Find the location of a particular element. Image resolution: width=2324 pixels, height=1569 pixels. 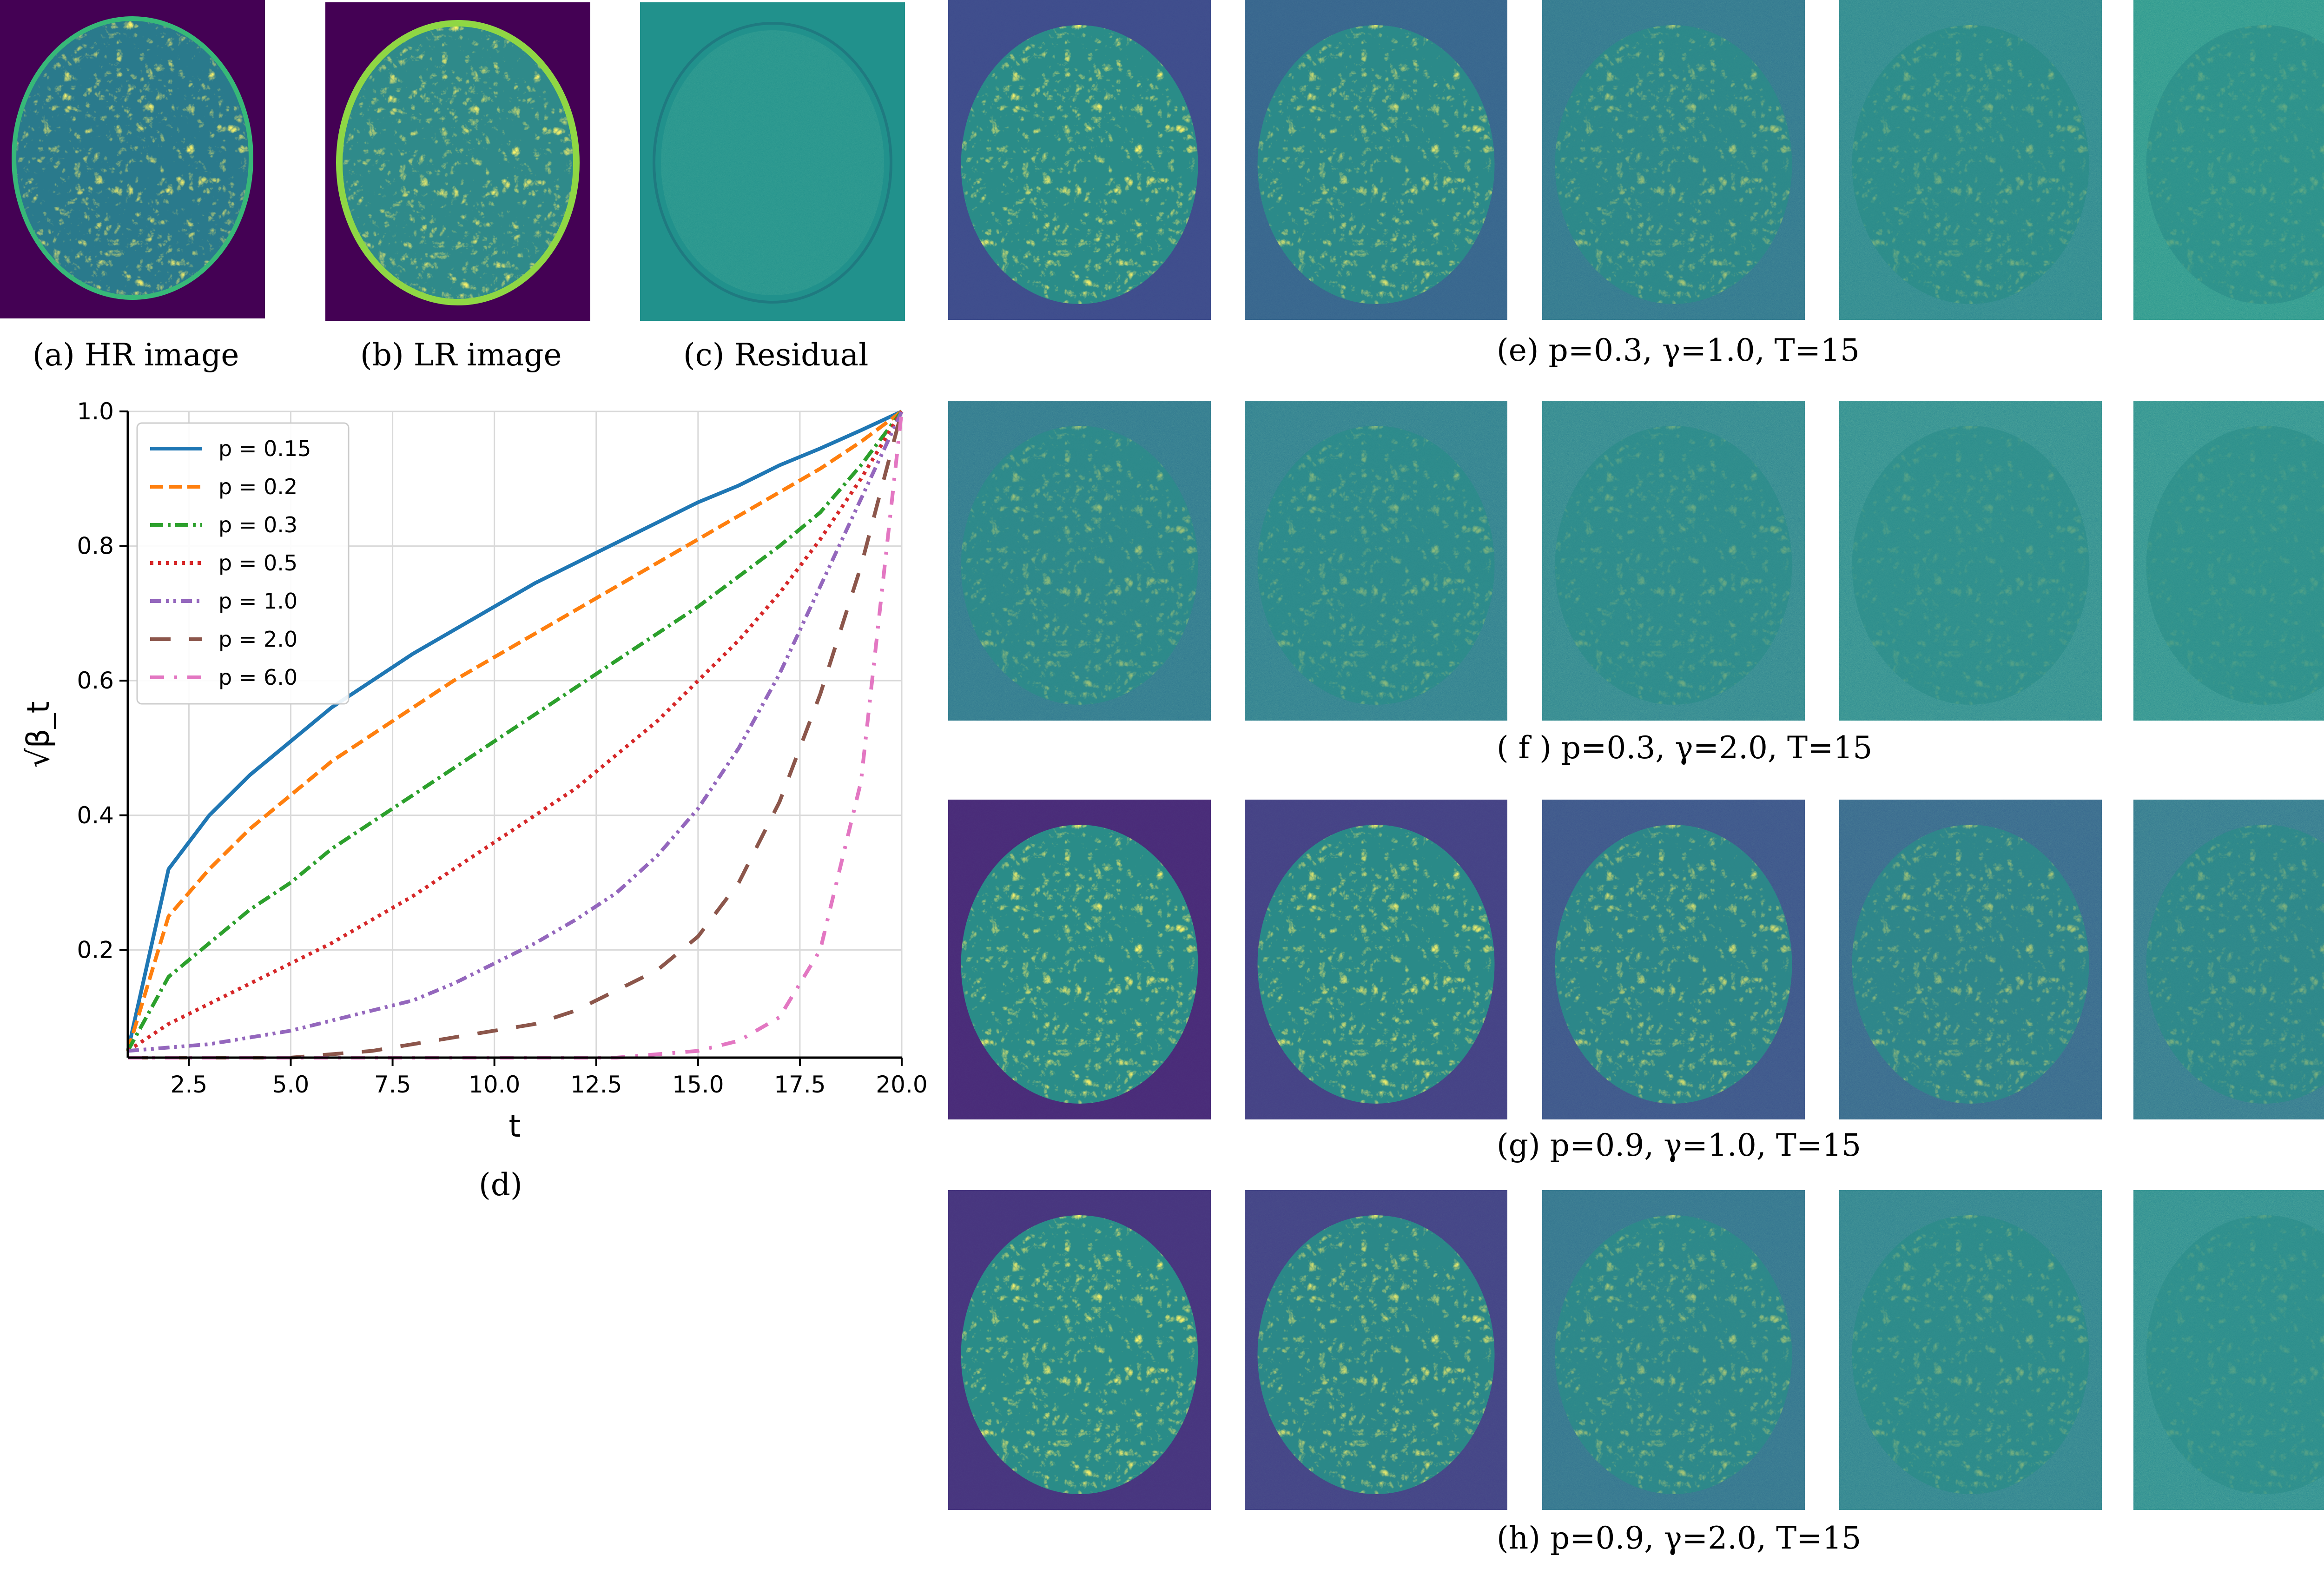

caption-row-f: ( f ) p=0.3, γ=2.0, T=15 is located at coordinates (1685, 748).